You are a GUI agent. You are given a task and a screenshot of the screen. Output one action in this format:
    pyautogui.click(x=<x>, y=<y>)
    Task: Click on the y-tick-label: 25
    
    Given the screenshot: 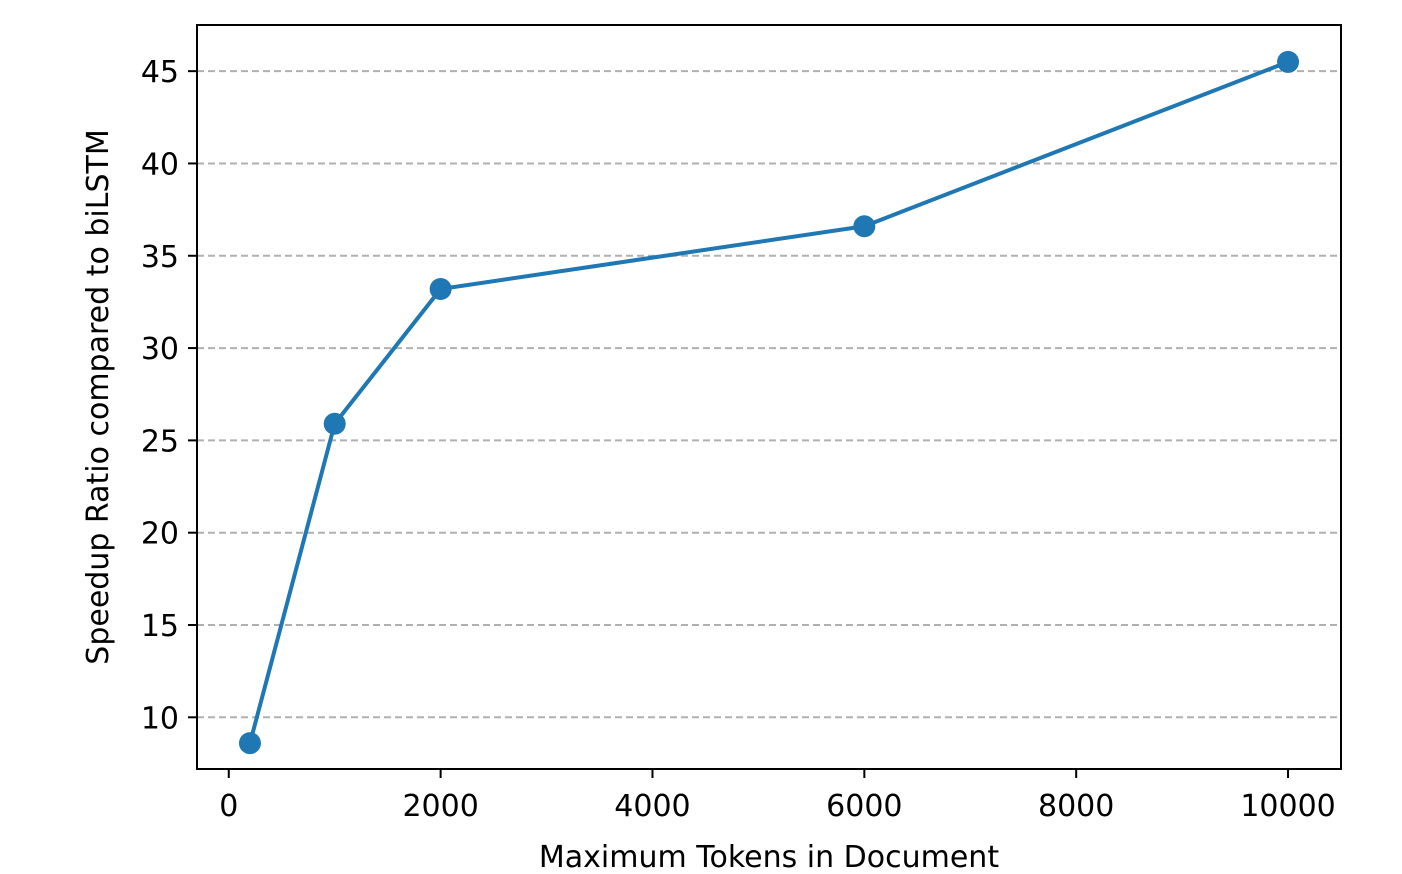 What is the action you would take?
    pyautogui.click(x=160, y=441)
    